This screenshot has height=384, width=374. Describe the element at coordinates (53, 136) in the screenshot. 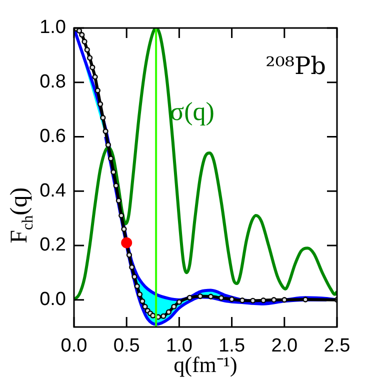

I see `y-tick-label: 0.6` at that location.